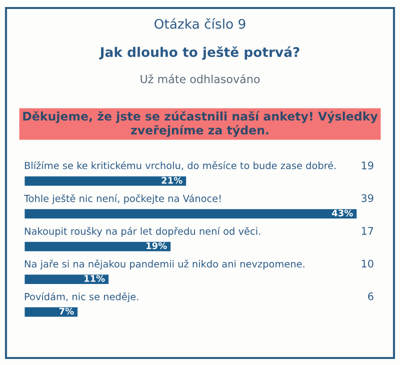 The image size is (400, 365). Describe the element at coordinates (122, 199) in the screenshot. I see `y-tick-label: Tohle ještě nic není, počkejte na Vánoce!` at that location.